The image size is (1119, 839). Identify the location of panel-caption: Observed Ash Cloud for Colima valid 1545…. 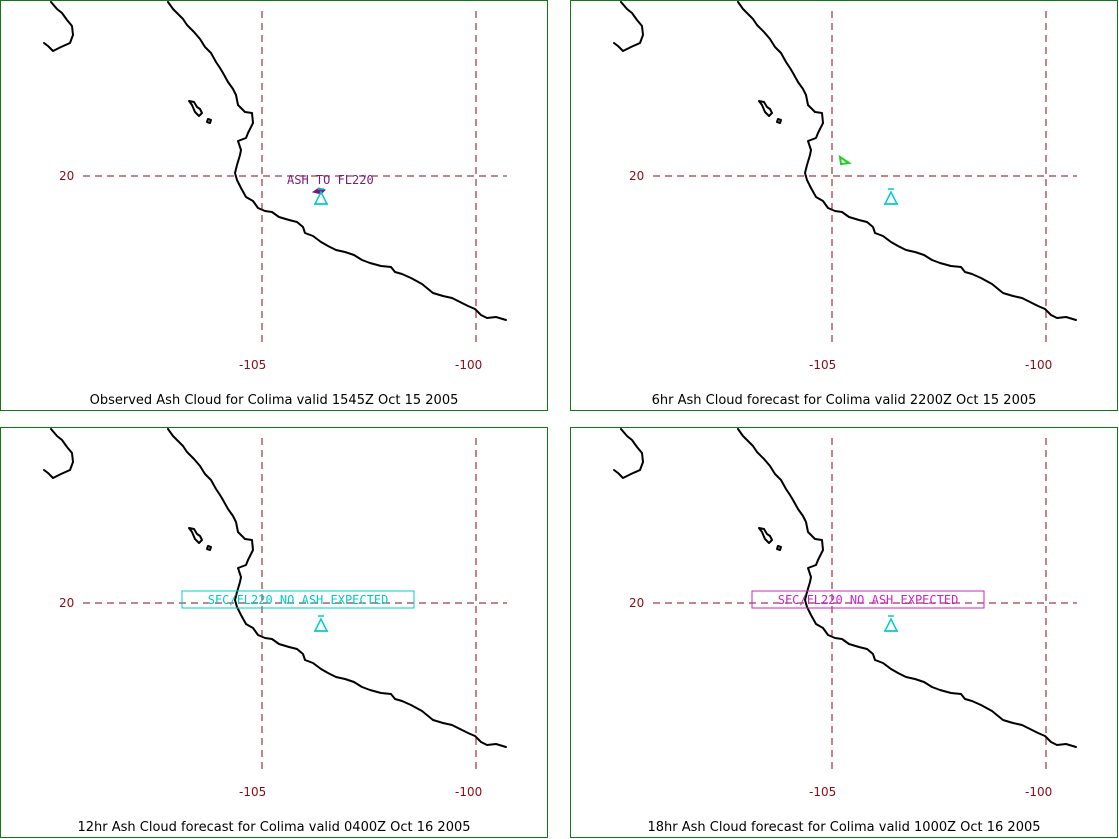
(274, 400).